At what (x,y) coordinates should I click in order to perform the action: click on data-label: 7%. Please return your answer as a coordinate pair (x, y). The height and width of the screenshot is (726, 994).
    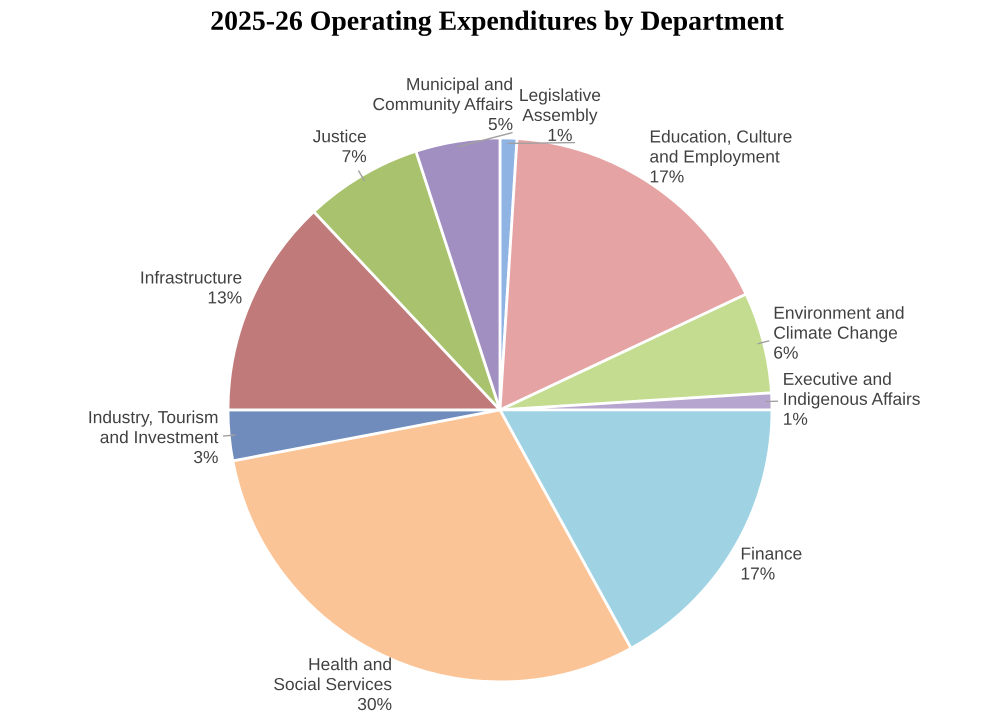
    Looking at the image, I should click on (354, 156).